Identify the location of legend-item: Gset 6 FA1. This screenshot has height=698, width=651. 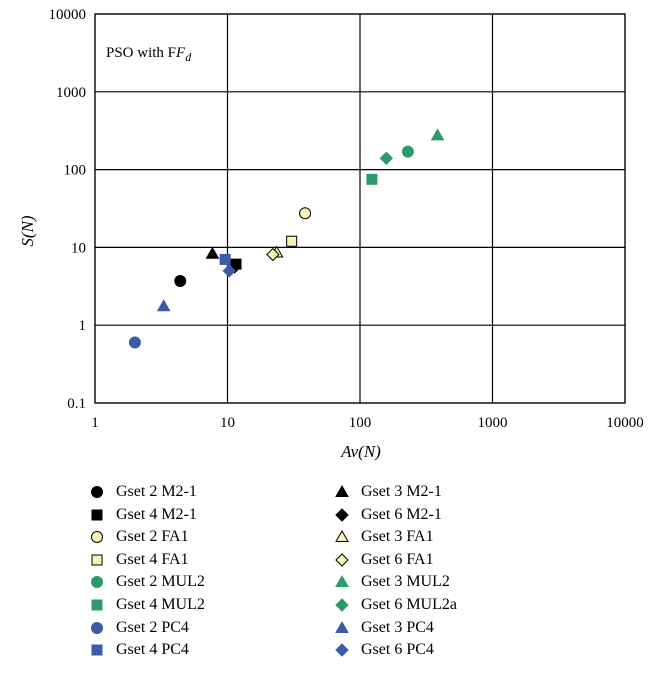
(384, 560).